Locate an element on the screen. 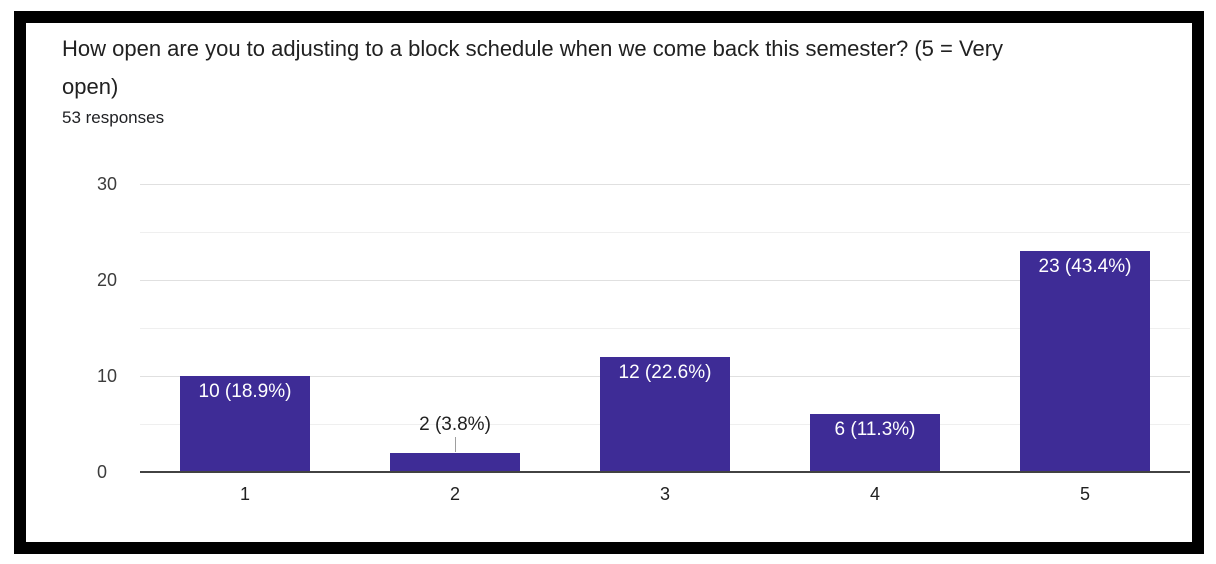 The height and width of the screenshot is (564, 1216). response-count: 53 responses is located at coordinates (113, 117).